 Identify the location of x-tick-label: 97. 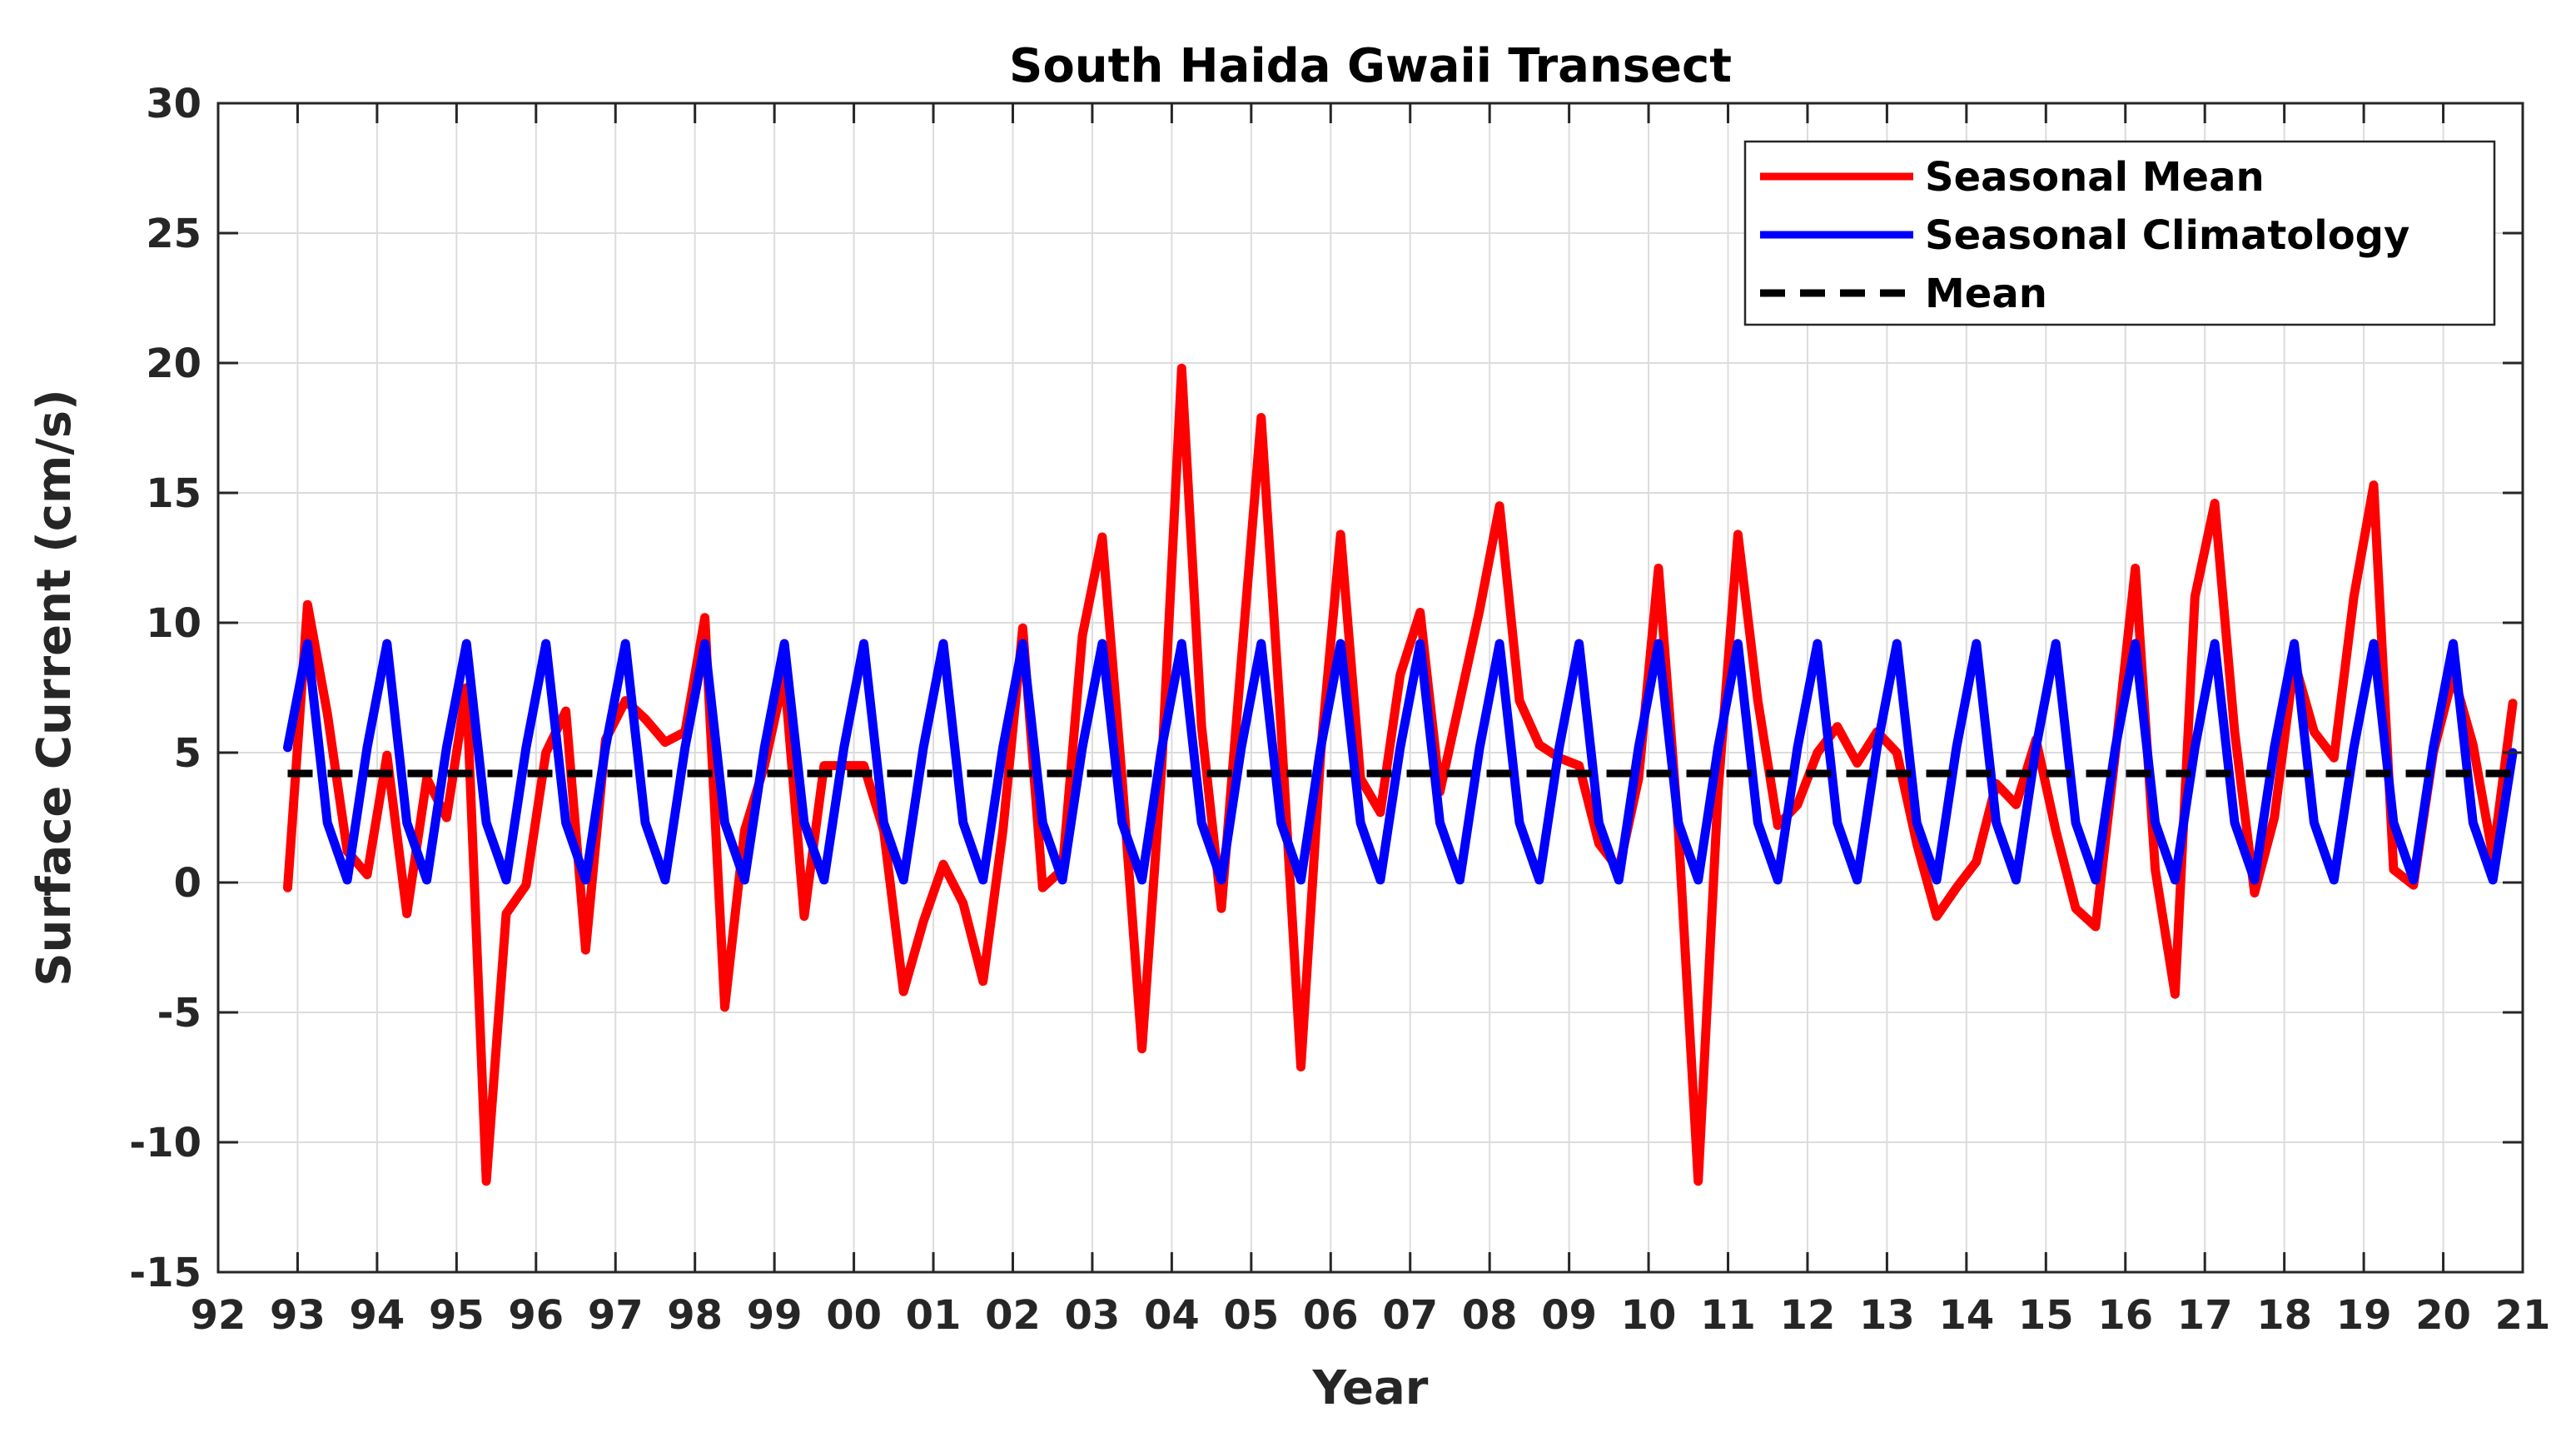
(616, 1315).